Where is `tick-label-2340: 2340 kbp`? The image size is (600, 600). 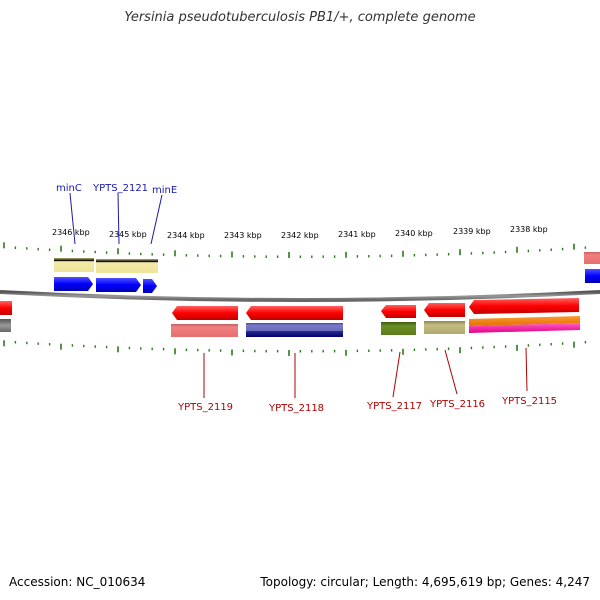
tick-label-2340: 2340 kbp is located at coordinates (414, 233).